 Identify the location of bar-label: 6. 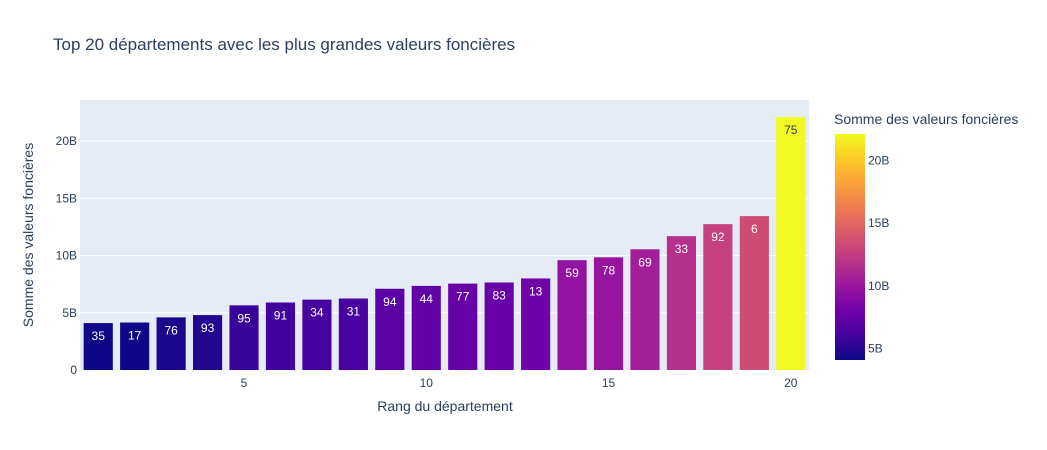
(754, 229).